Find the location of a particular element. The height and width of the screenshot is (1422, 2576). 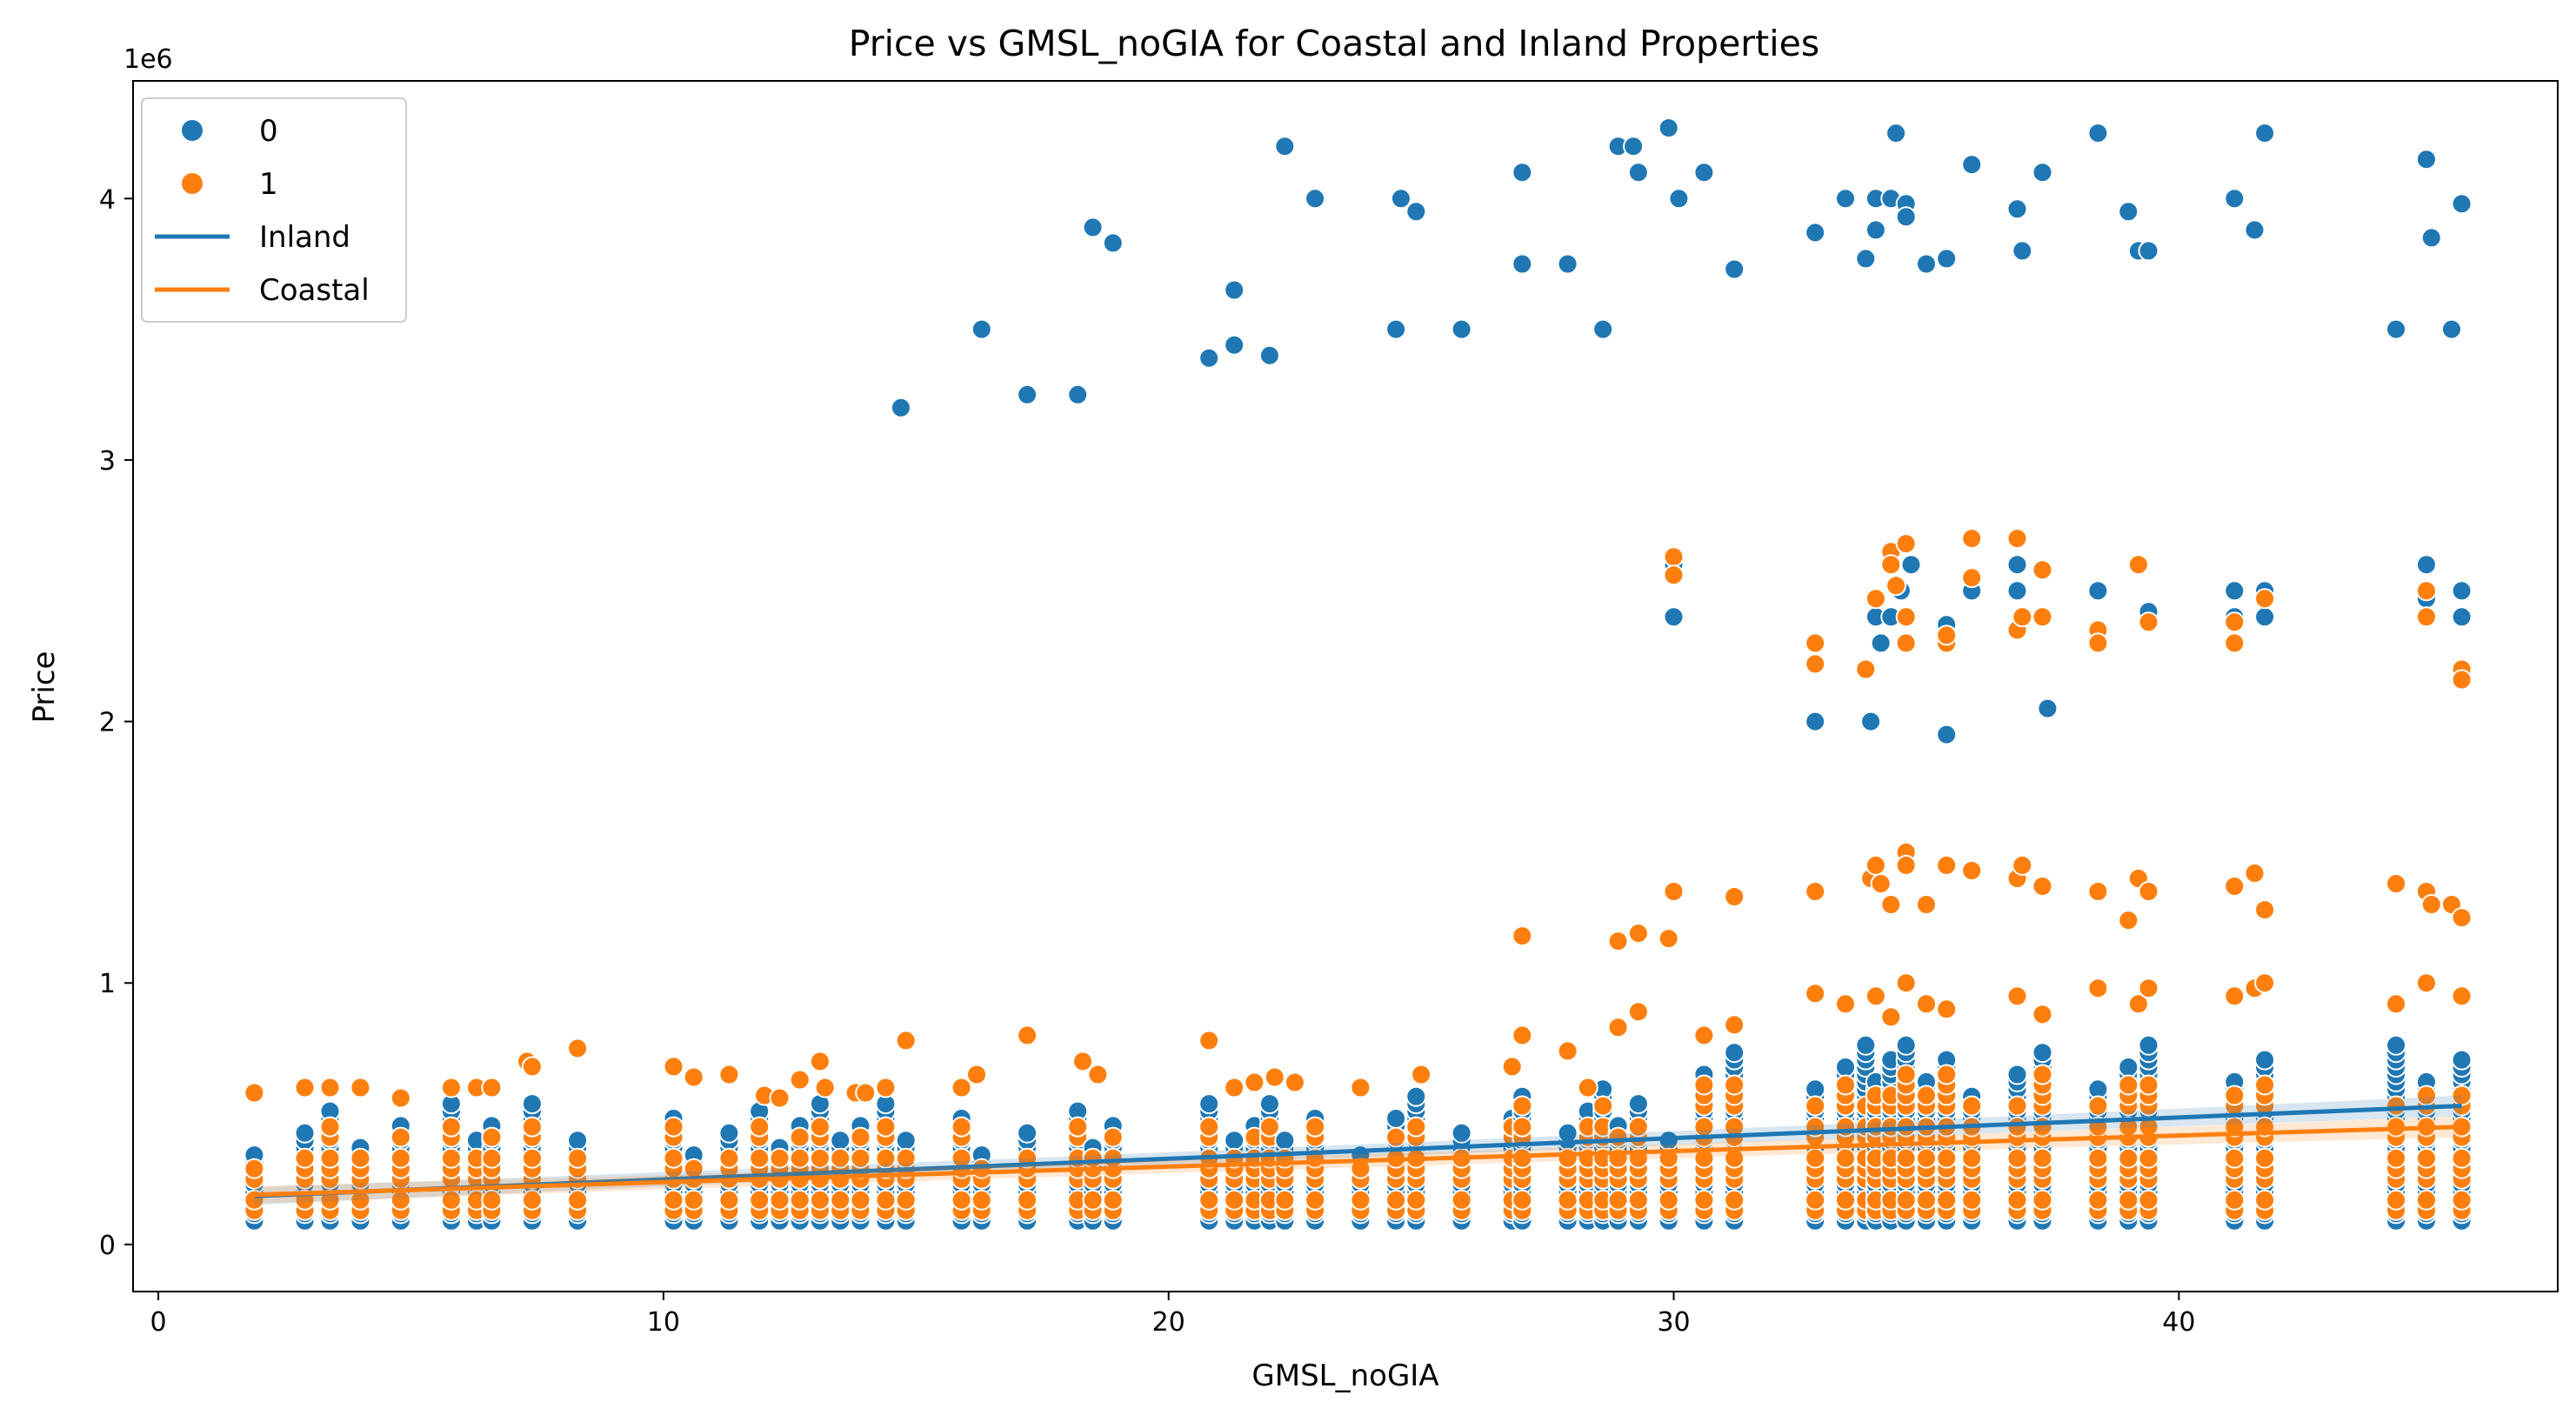

y-tick-label: 3 is located at coordinates (108, 462).